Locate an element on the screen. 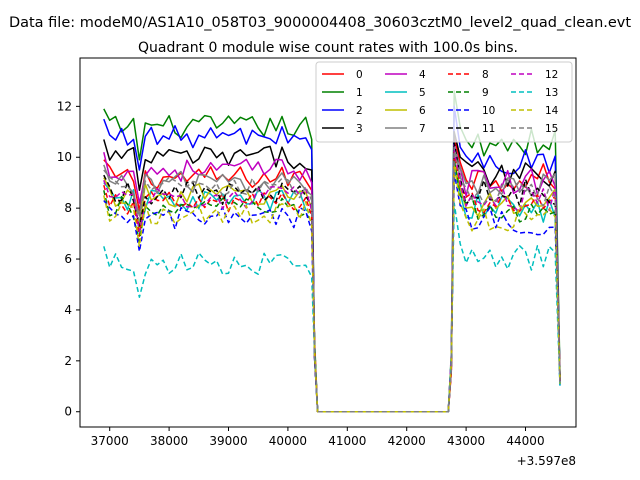 This screenshot has height=480, width=640. legend-label-3: 3 is located at coordinates (359, 129).